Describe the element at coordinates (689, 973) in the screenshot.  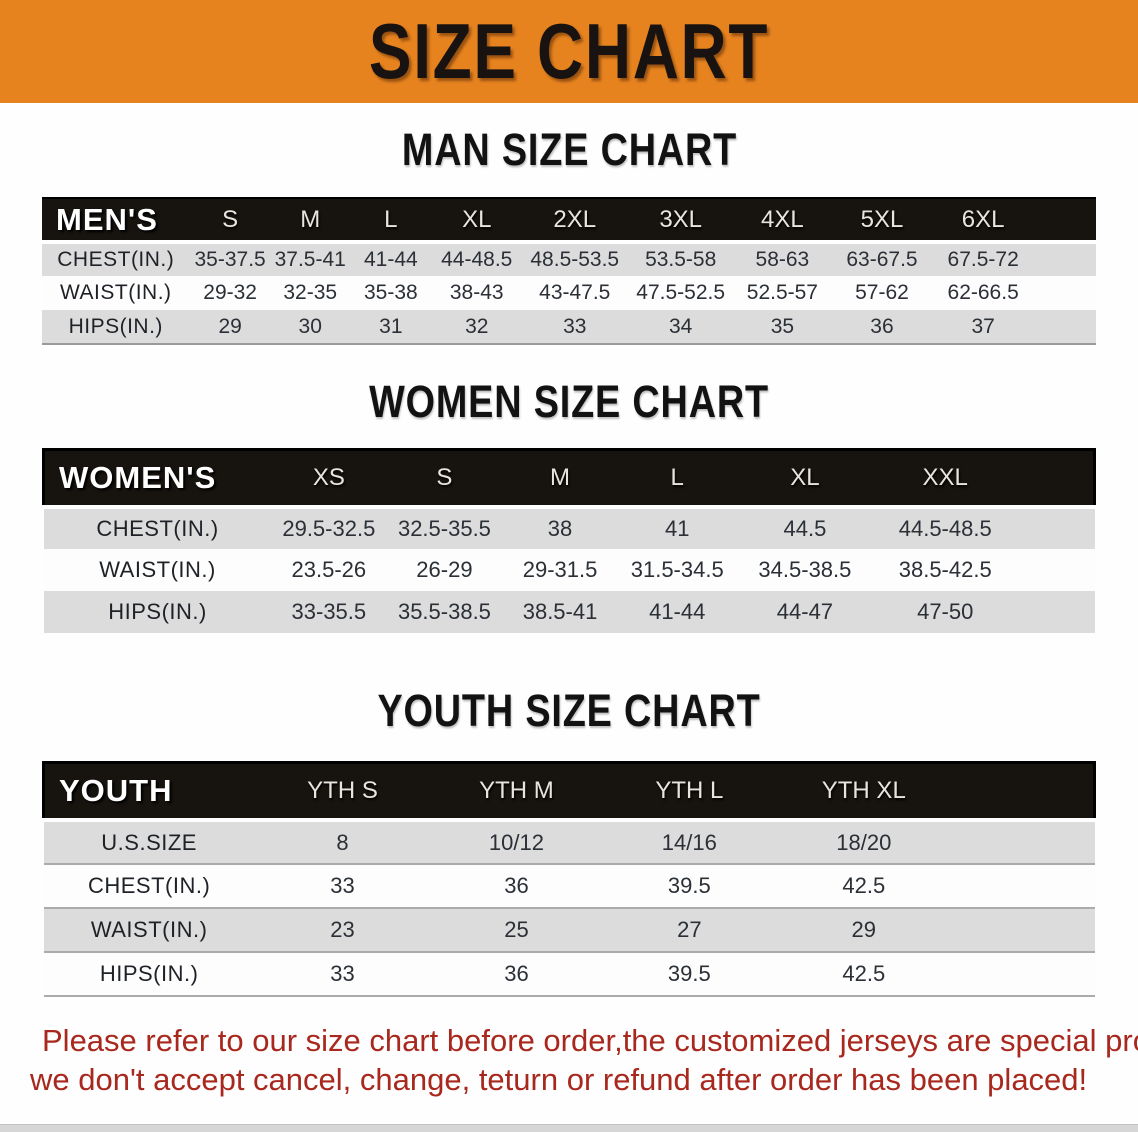
I see `size-cell: 39.5` at that location.